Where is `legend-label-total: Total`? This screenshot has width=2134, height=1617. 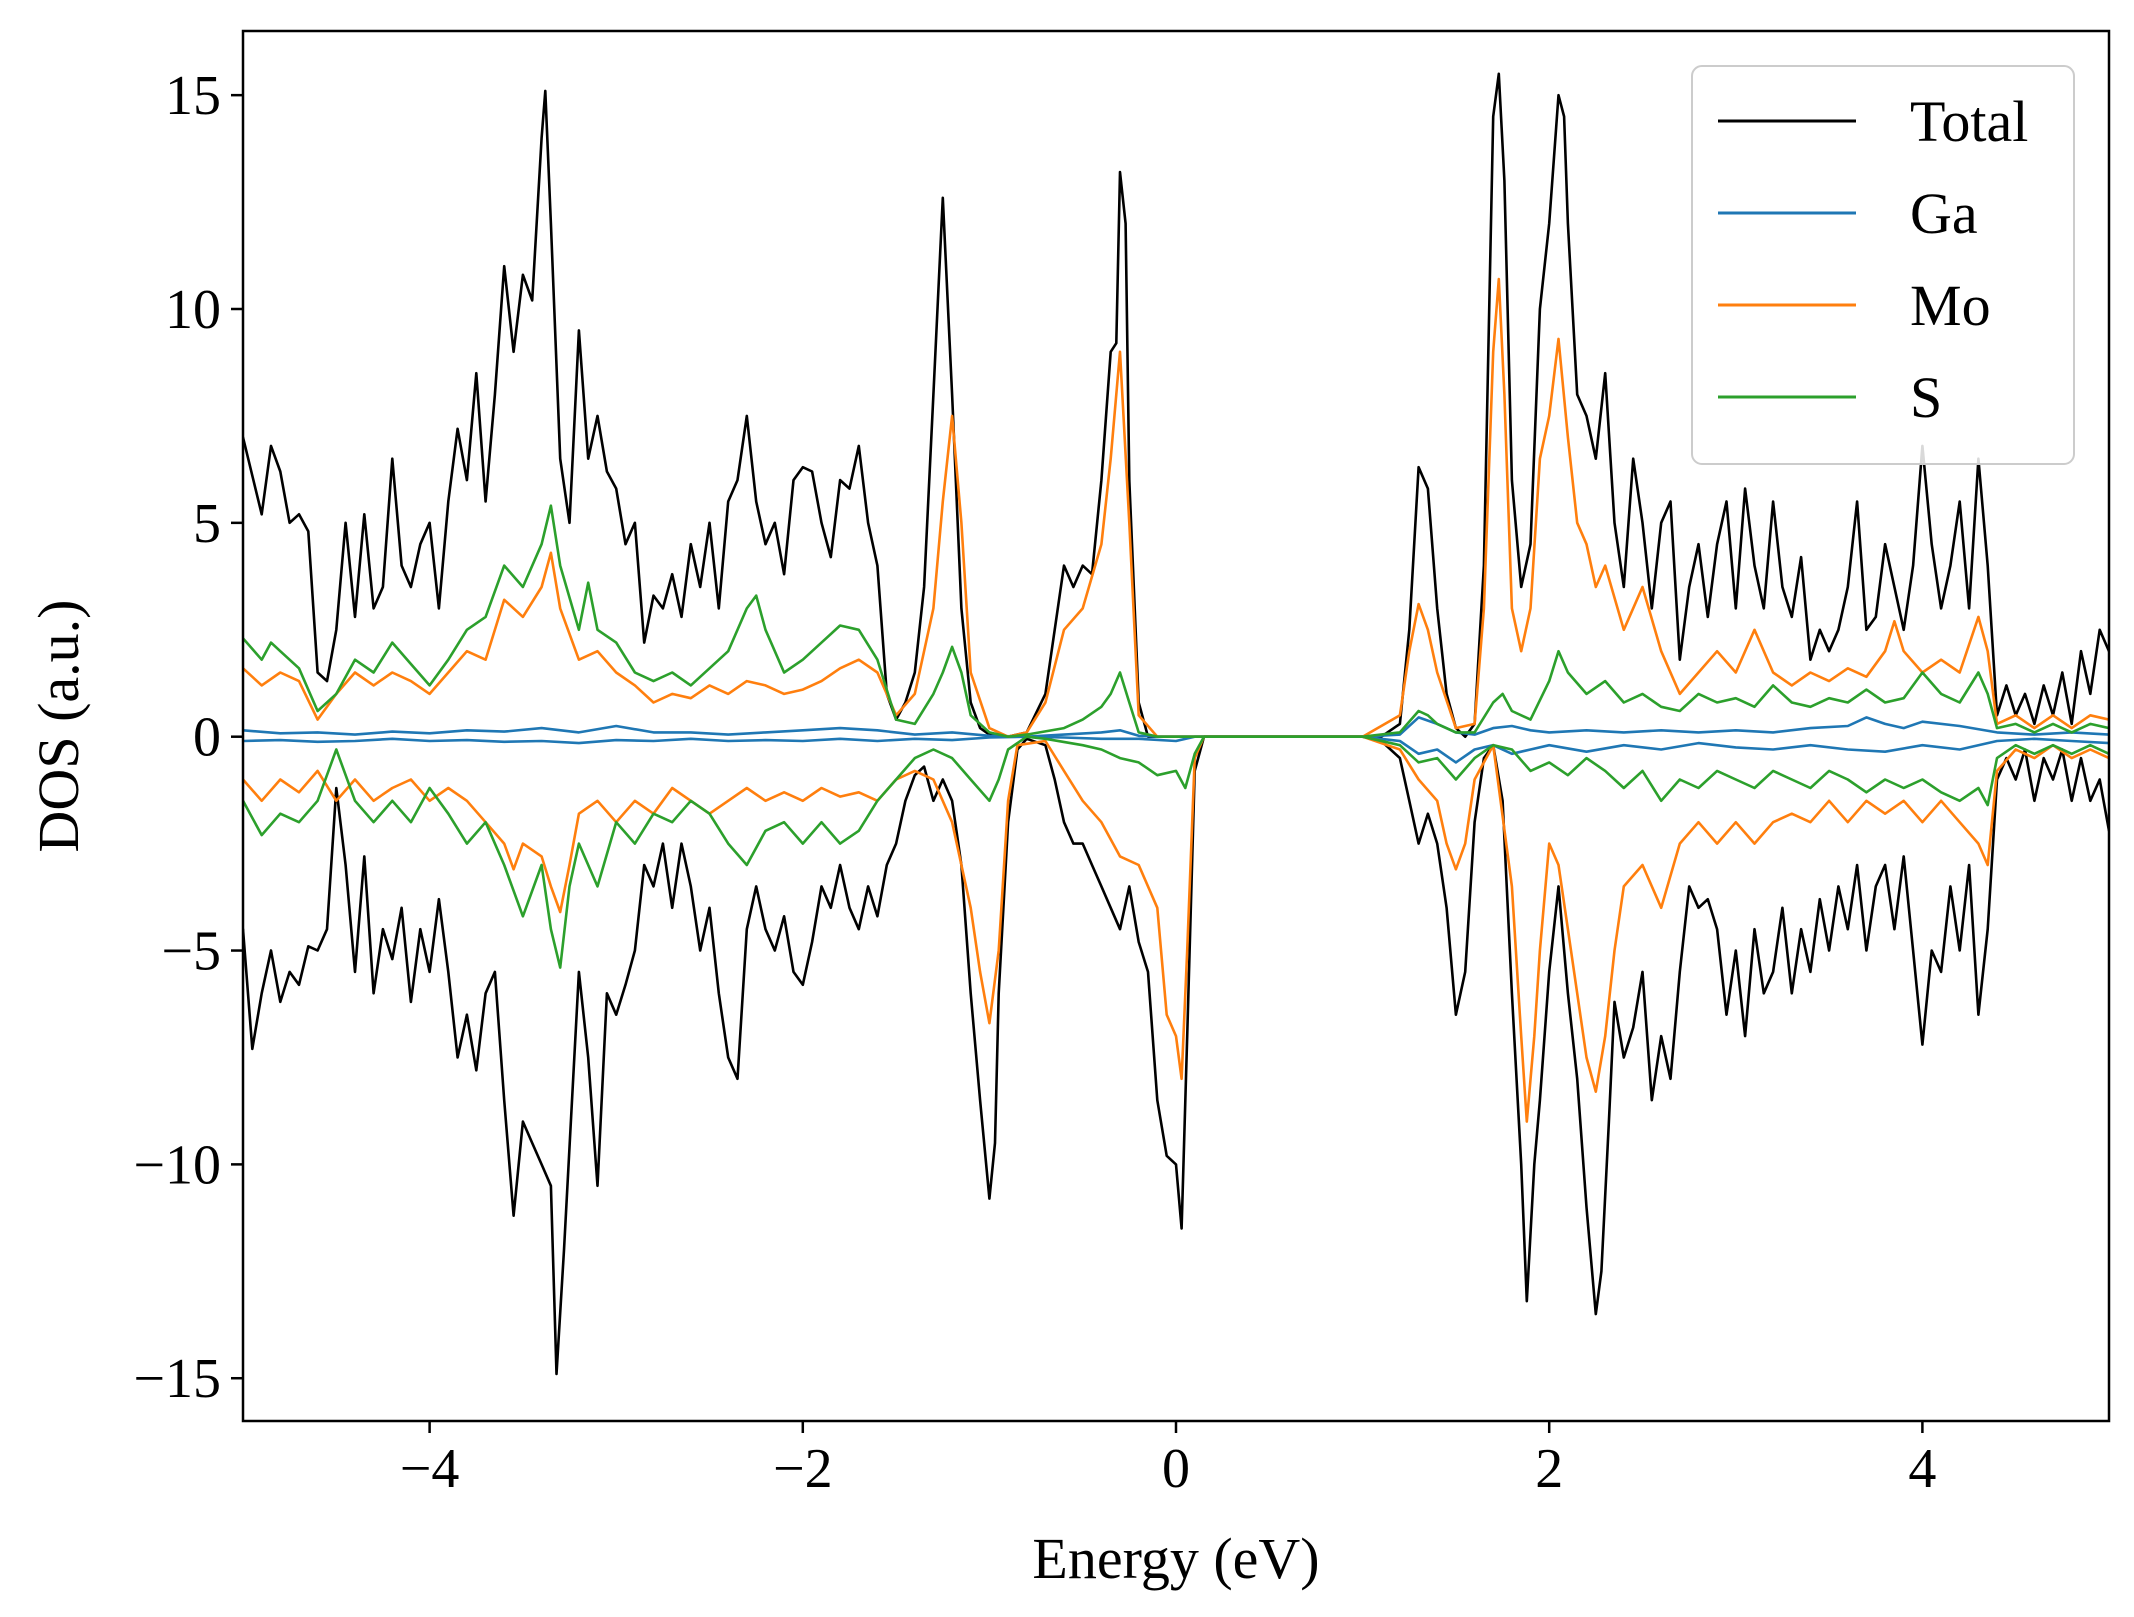
legend-label-total: Total is located at coordinates (1969, 121).